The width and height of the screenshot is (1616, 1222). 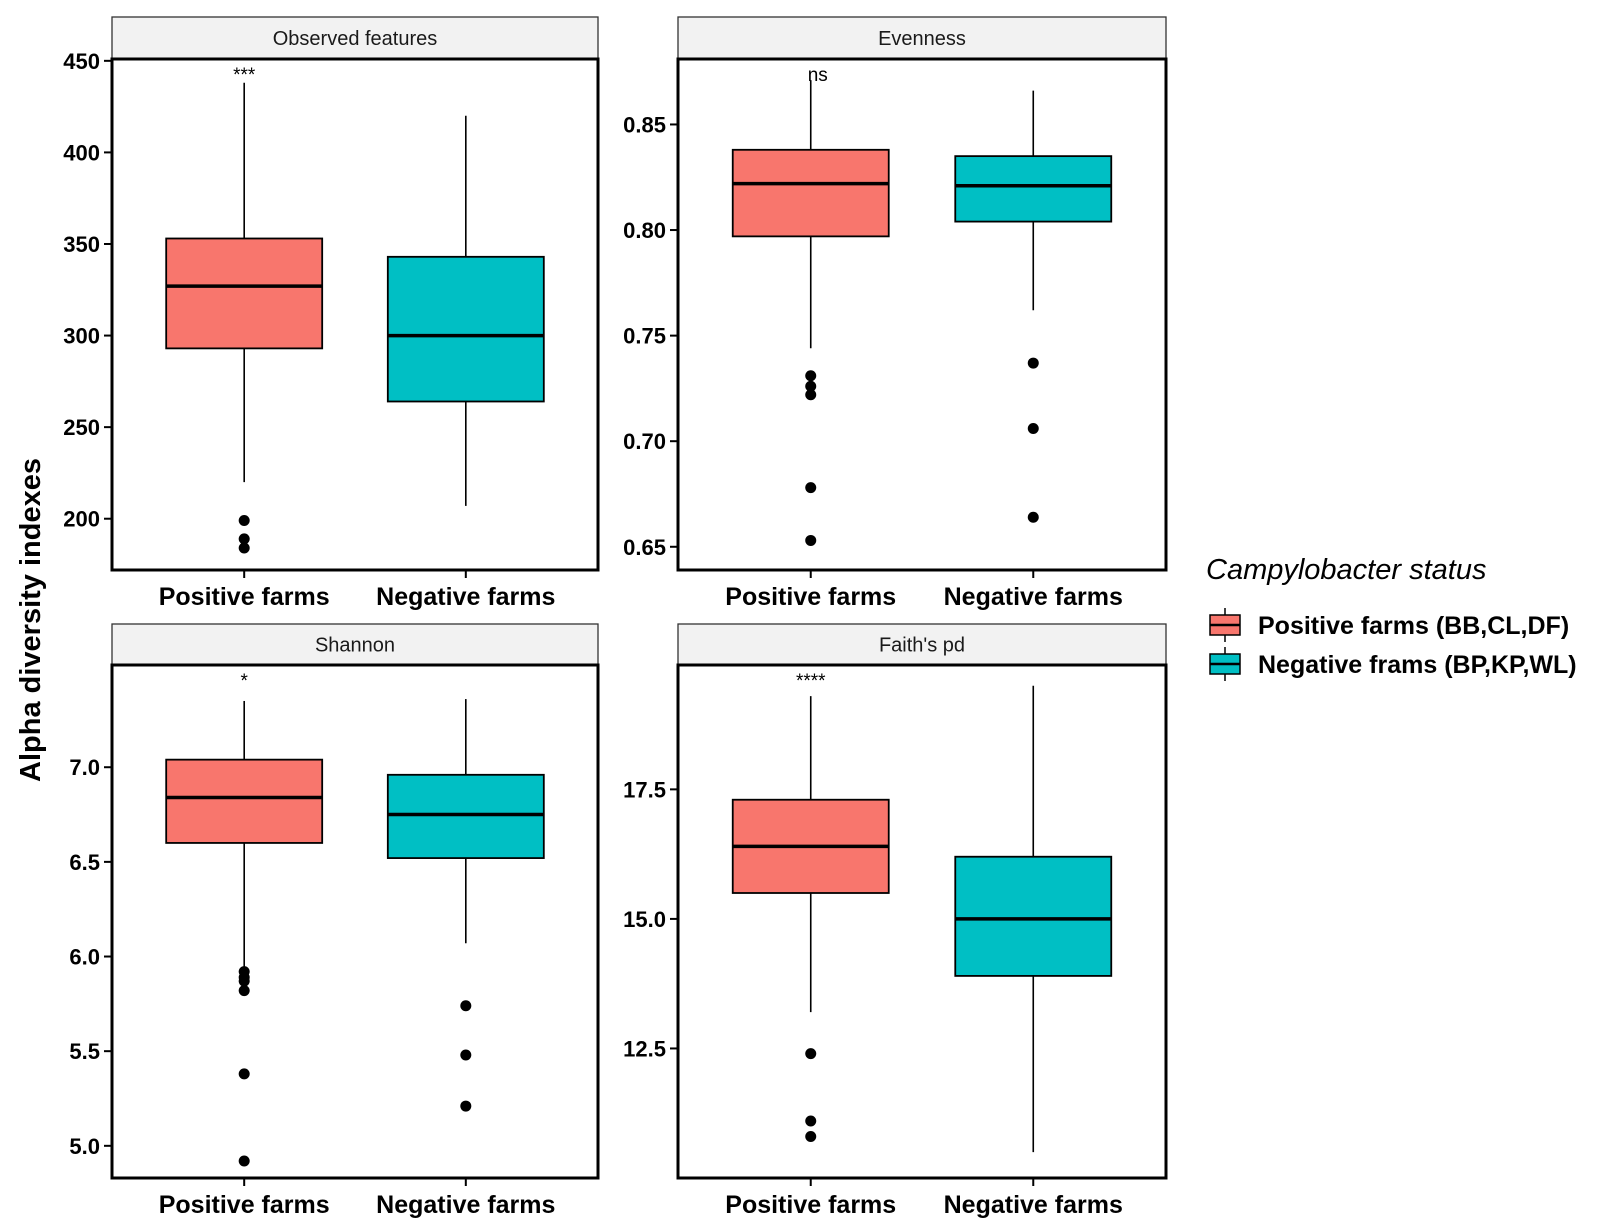 What do you see at coordinates (644, 789) in the screenshot?
I see `y-tick-label: 17.5` at bounding box center [644, 789].